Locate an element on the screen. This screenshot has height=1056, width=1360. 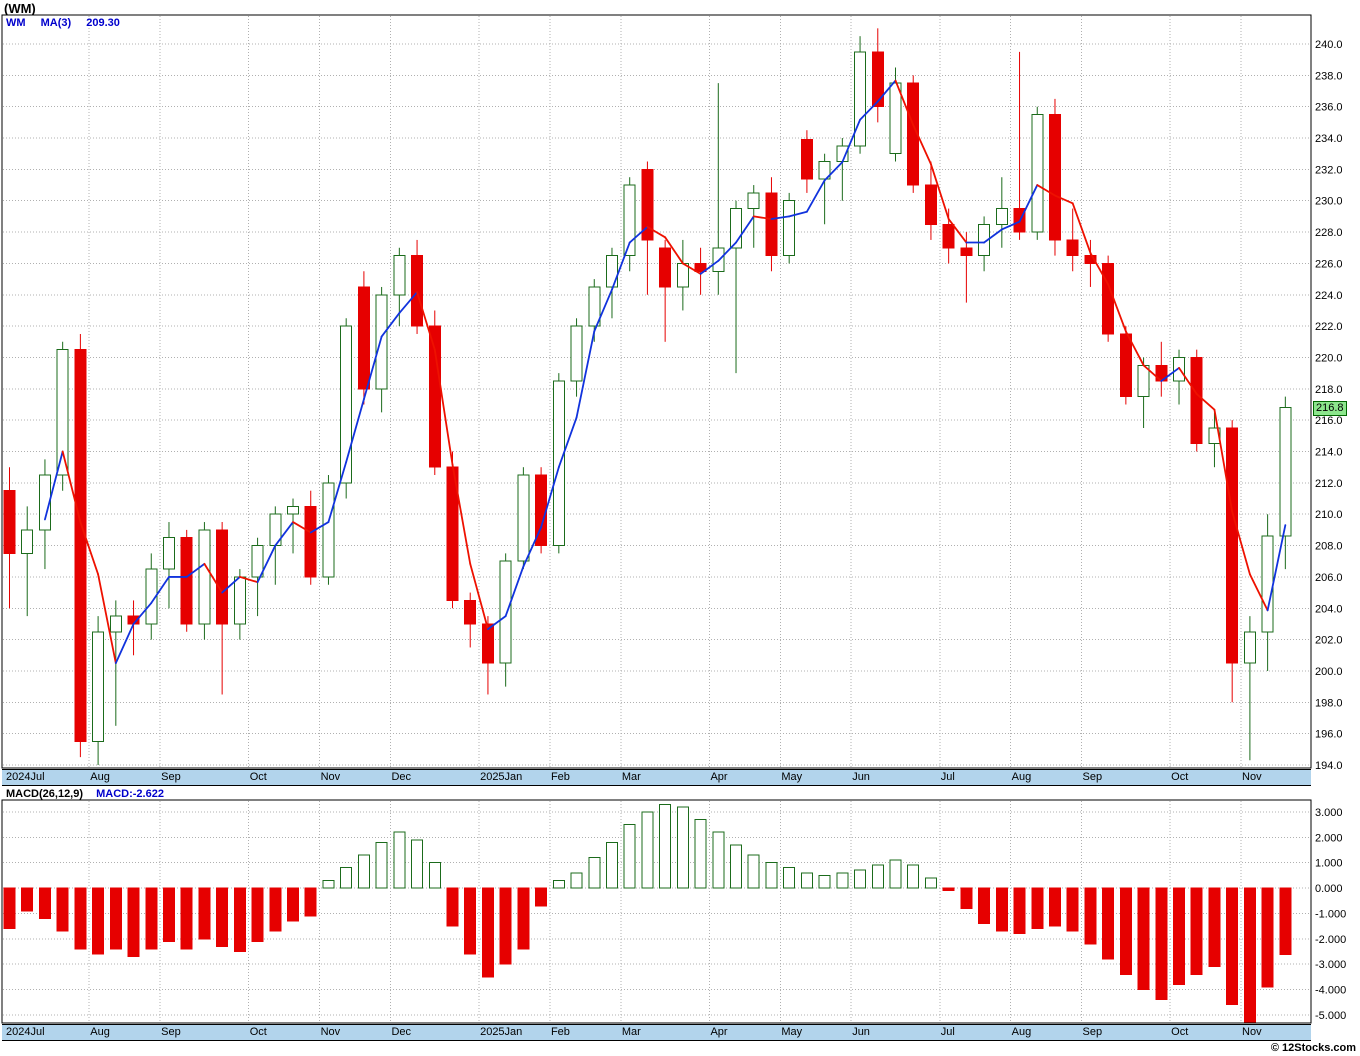
macd-tick-label: 3.000 is located at coordinates (1329, 813).